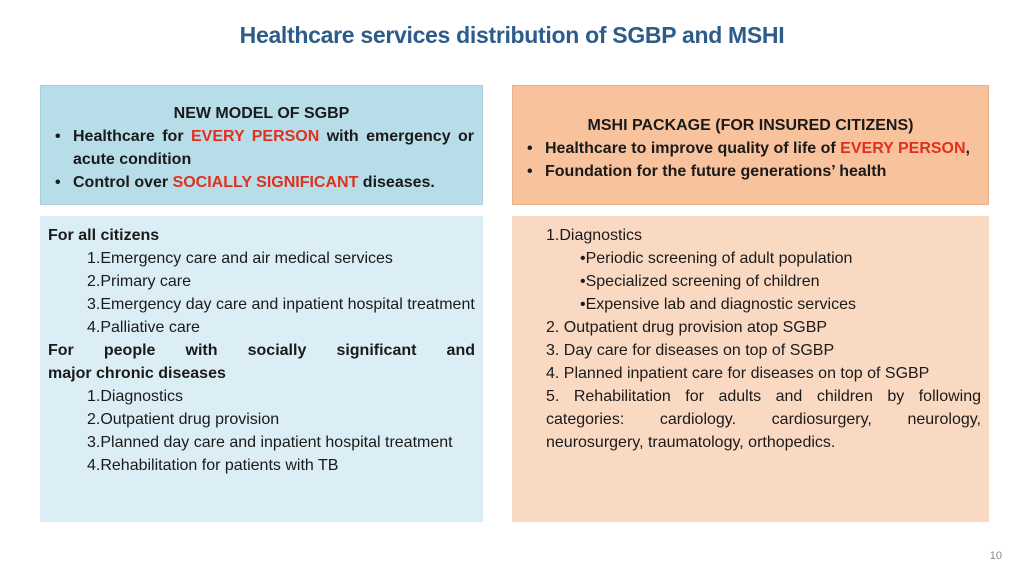 The height and width of the screenshot is (576, 1024). What do you see at coordinates (132, 136) in the screenshot?
I see `bullet-text: Healthcare for` at bounding box center [132, 136].